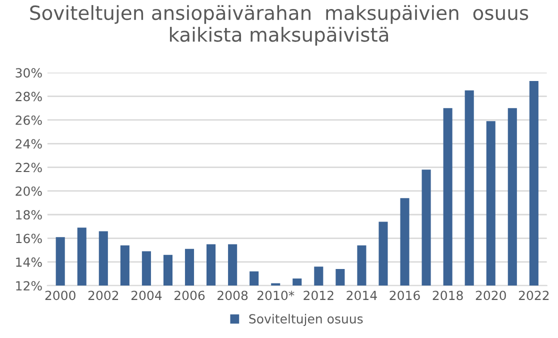 This screenshot has height=338, width=558. Describe the element at coordinates (306, 320) in the screenshot. I see `legend-label: Soviteltujen osuus` at that location.